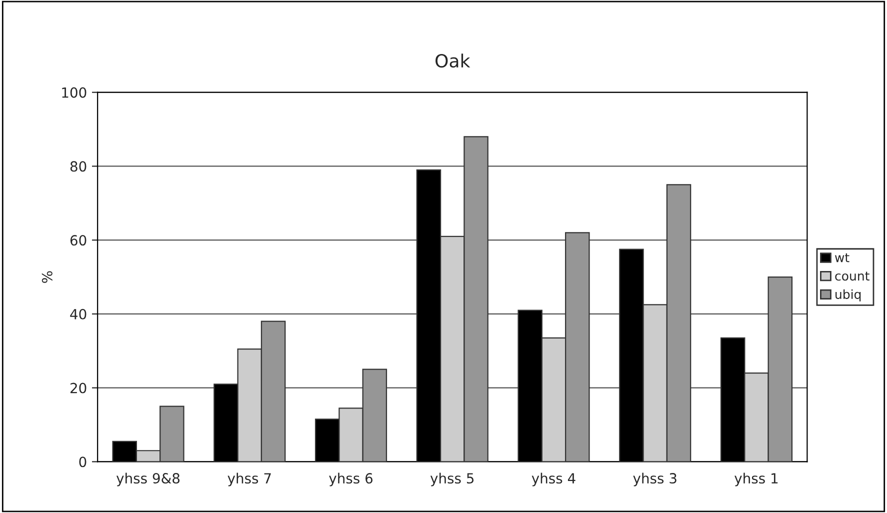 Image resolution: width=887 pixels, height=513 pixels. Describe the element at coordinates (852, 276) in the screenshot. I see `legend-label: count` at that location.